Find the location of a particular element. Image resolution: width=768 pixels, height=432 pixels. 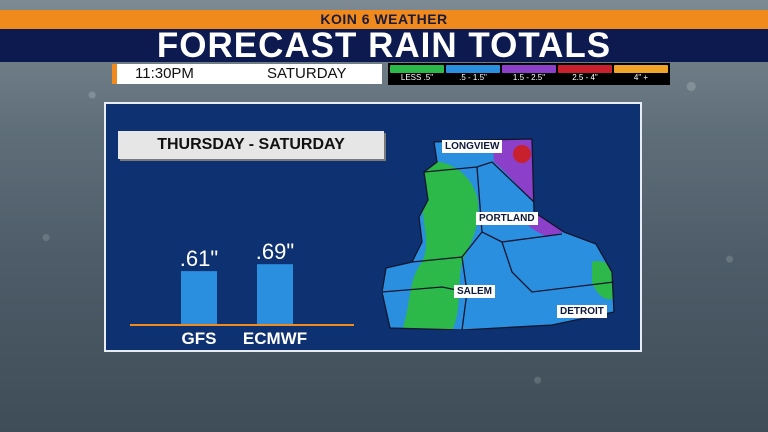

legend-entry-2: 1.5 - 2.5" is located at coordinates (529, 74).